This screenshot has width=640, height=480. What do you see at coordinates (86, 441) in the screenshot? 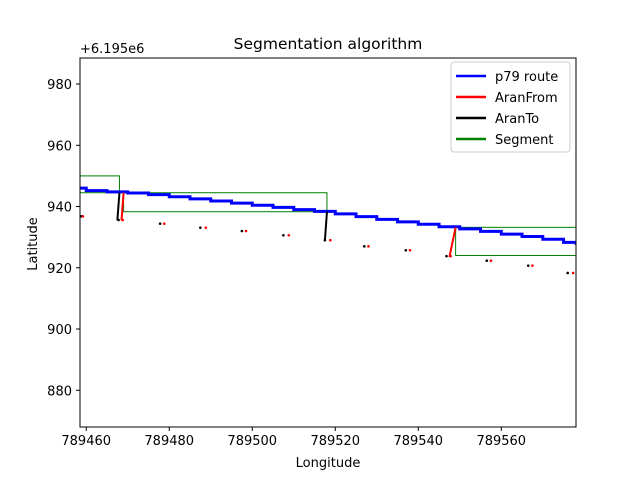
I see `x-tick-label-1: 789460` at bounding box center [86, 441].